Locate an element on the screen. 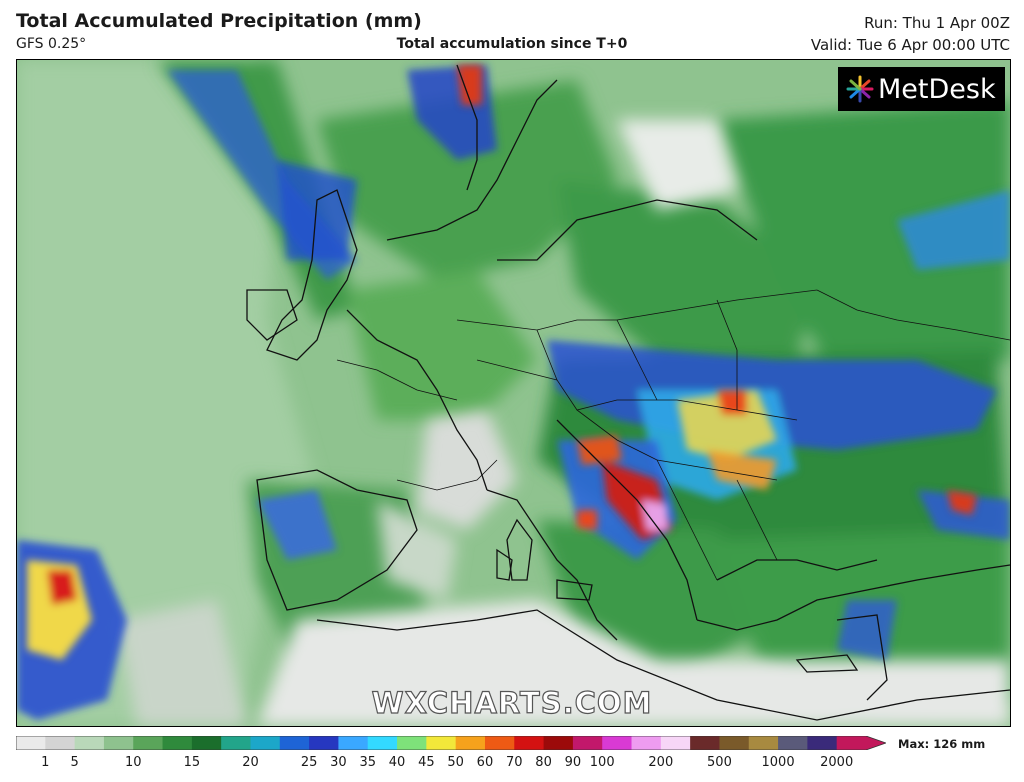 The height and width of the screenshot is (782, 1024). legend-tick-label: 20 is located at coordinates (250, 762).